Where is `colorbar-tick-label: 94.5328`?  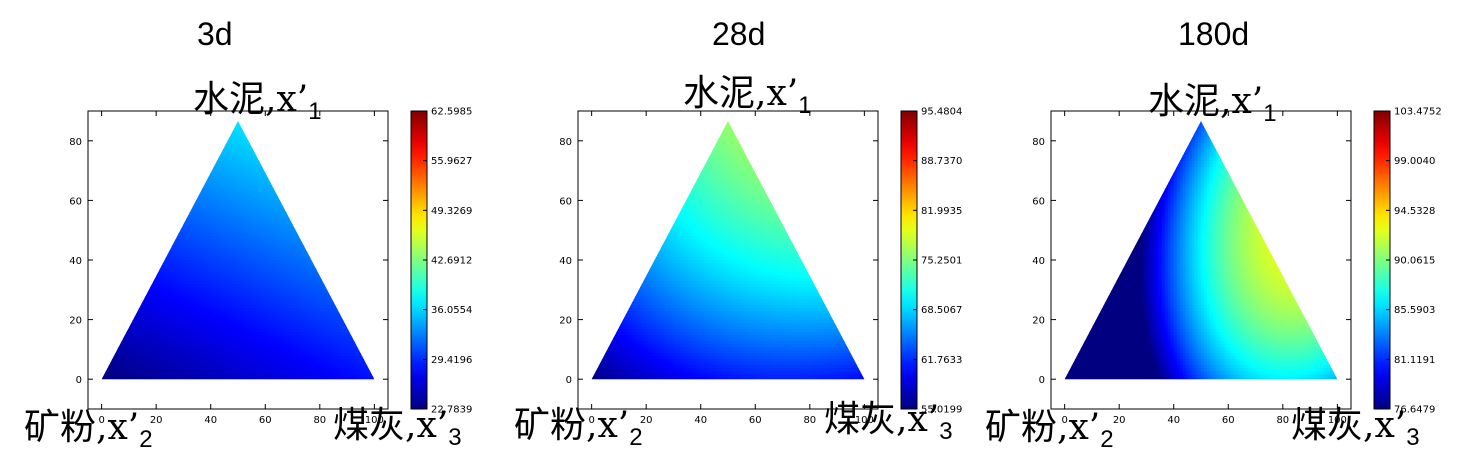 colorbar-tick-label: 94.5328 is located at coordinates (1414, 211).